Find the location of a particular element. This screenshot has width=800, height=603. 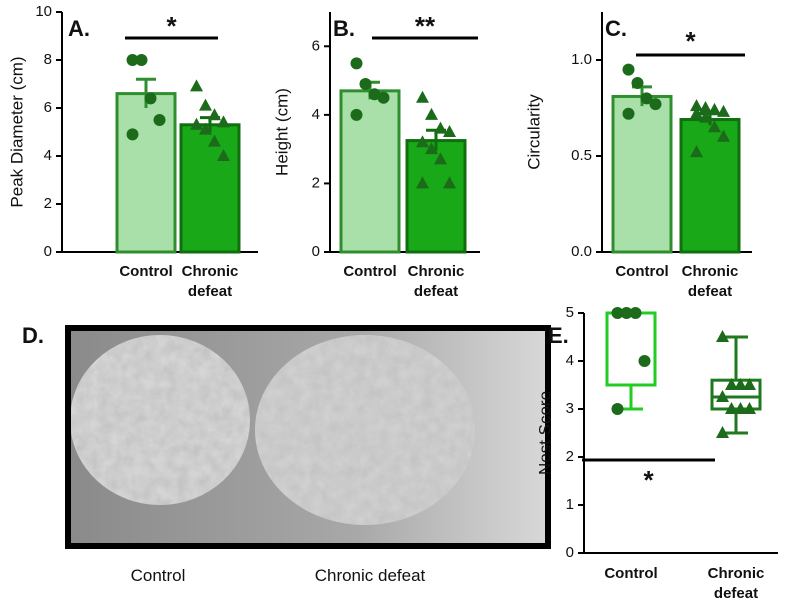

y-tick-label: 0.5 is located at coordinates (581, 155).